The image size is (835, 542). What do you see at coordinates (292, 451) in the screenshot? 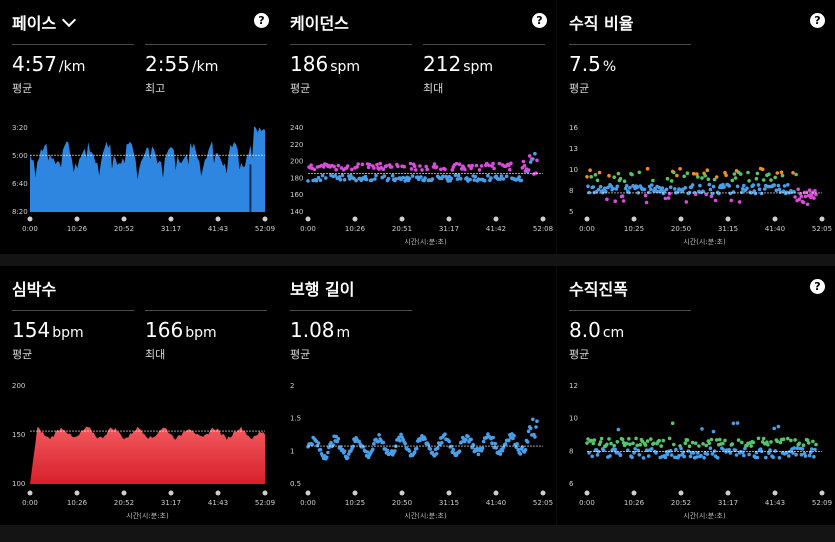
I see `y-tick-label: 1` at bounding box center [292, 451].